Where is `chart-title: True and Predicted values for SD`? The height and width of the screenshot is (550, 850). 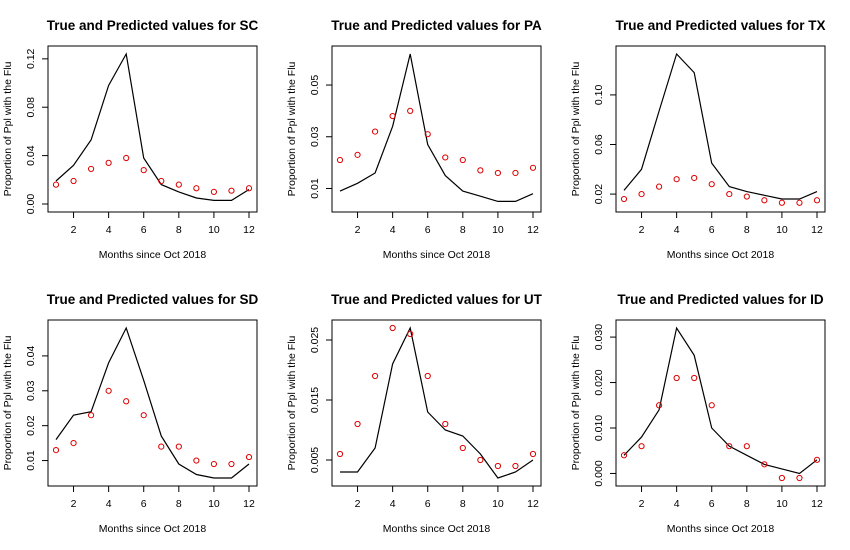
chart-title: True and Predicted values for SD is located at coordinates (153, 299).